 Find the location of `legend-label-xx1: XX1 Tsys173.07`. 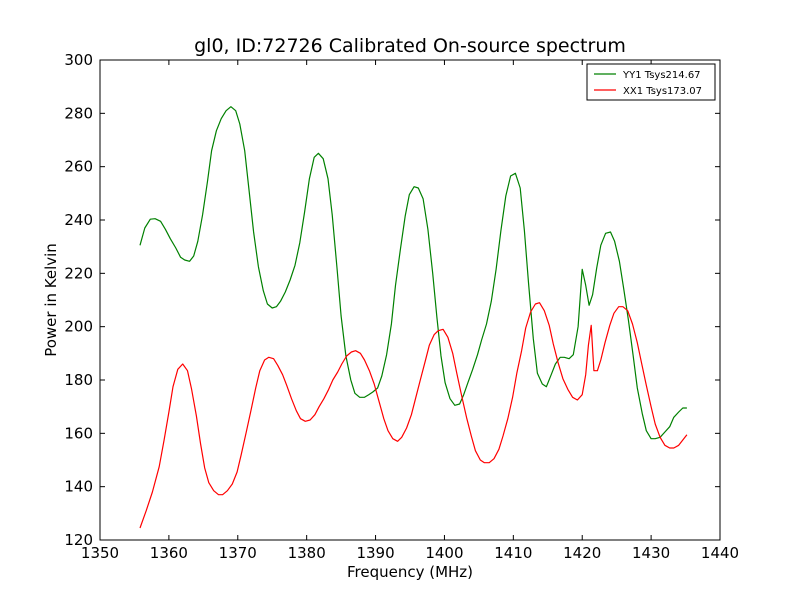

legend-label-xx1: XX1 Tsys173.07 is located at coordinates (662, 91).